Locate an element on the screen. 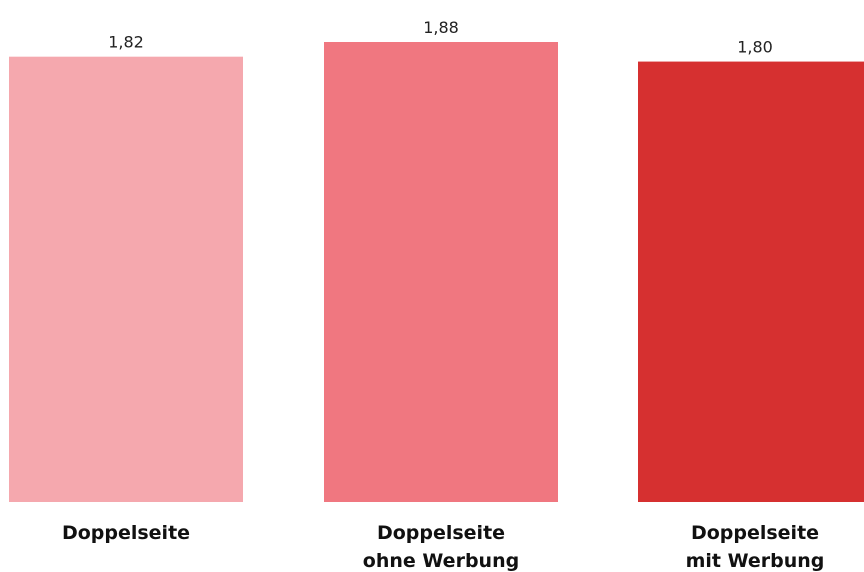 Image resolution: width=864 pixels, height=572 pixels. data-label-2: 1,88 is located at coordinates (441, 27).